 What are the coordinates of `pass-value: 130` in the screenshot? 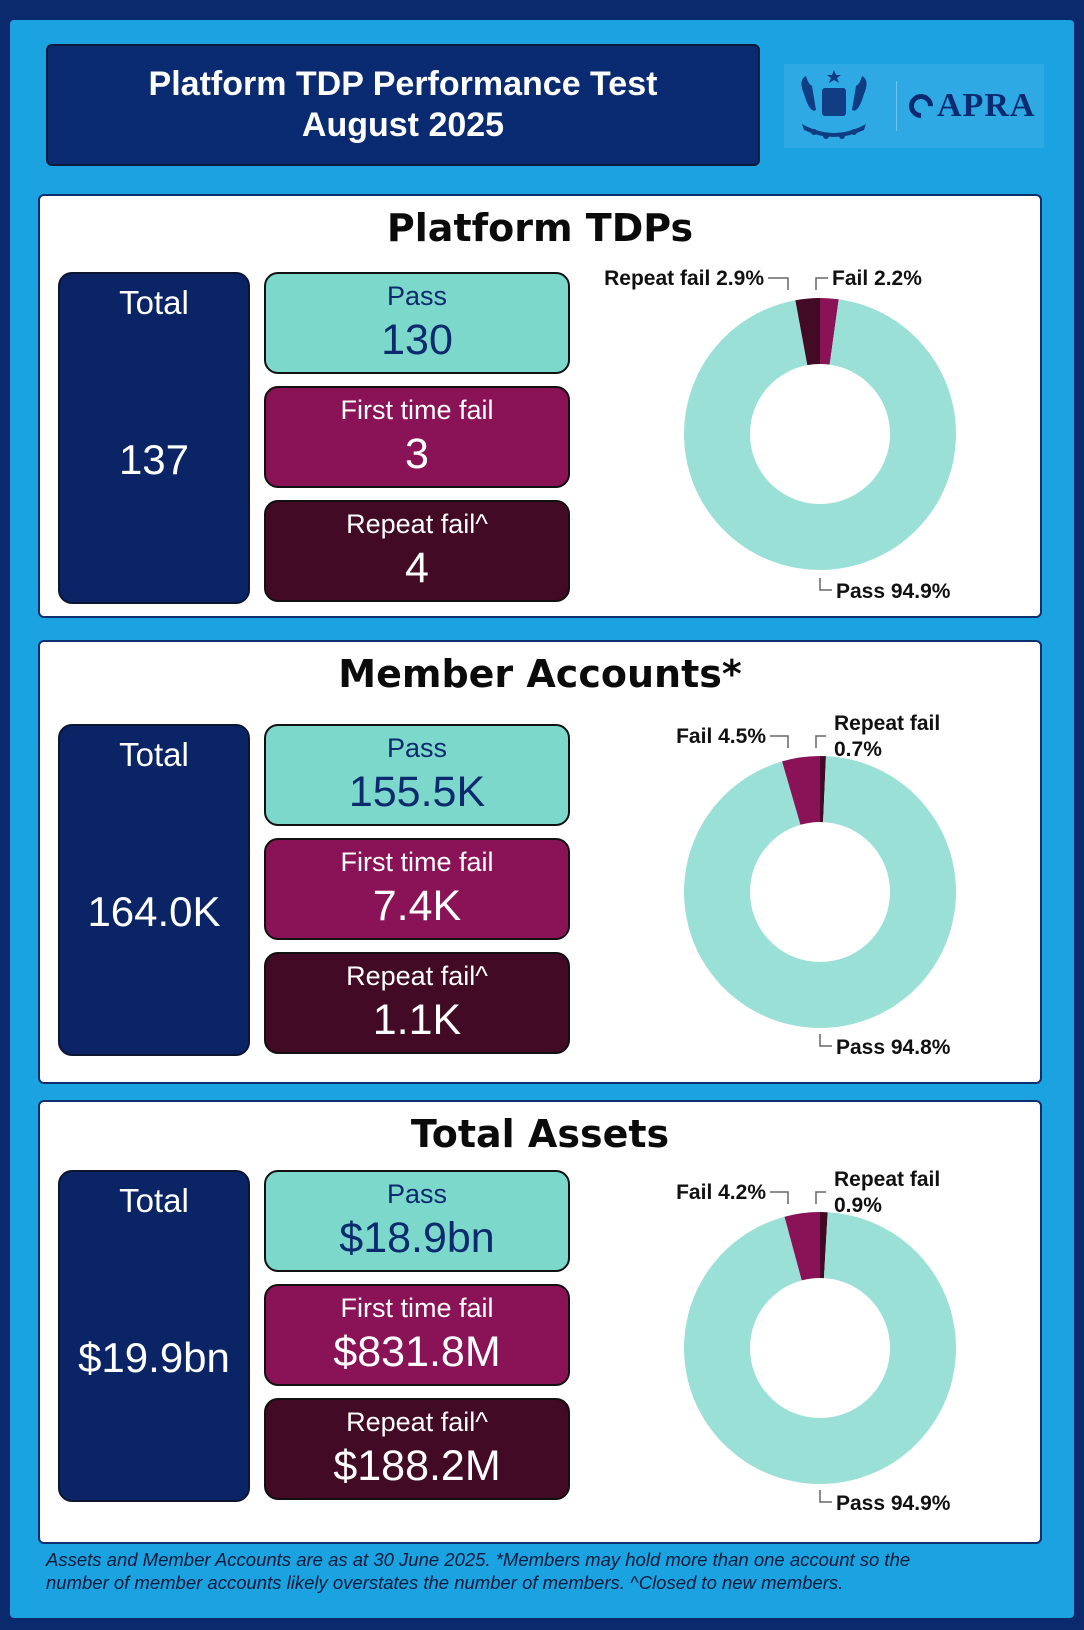 It's located at (417, 340).